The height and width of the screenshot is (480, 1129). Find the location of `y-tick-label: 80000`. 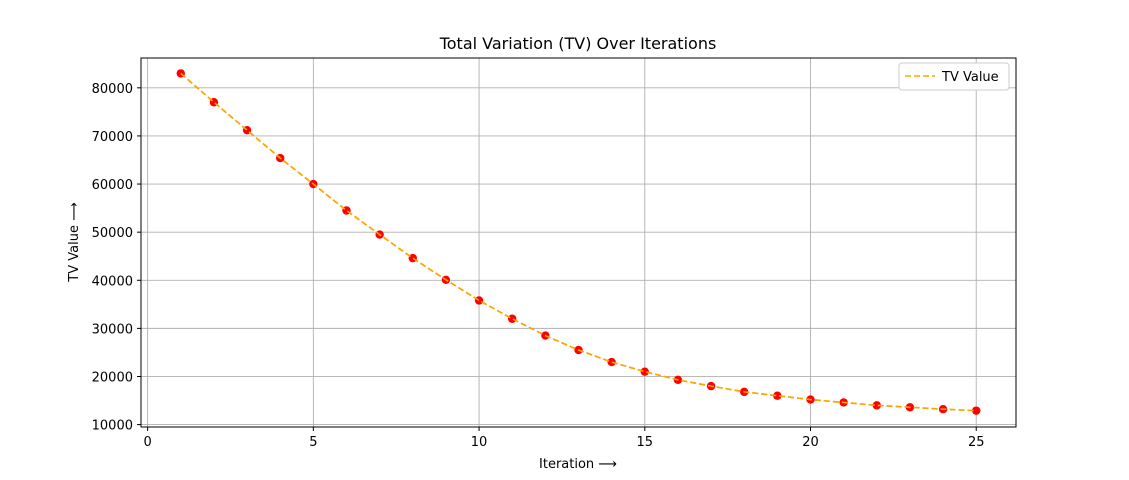

y-tick-label: 80000 is located at coordinates (112, 89).